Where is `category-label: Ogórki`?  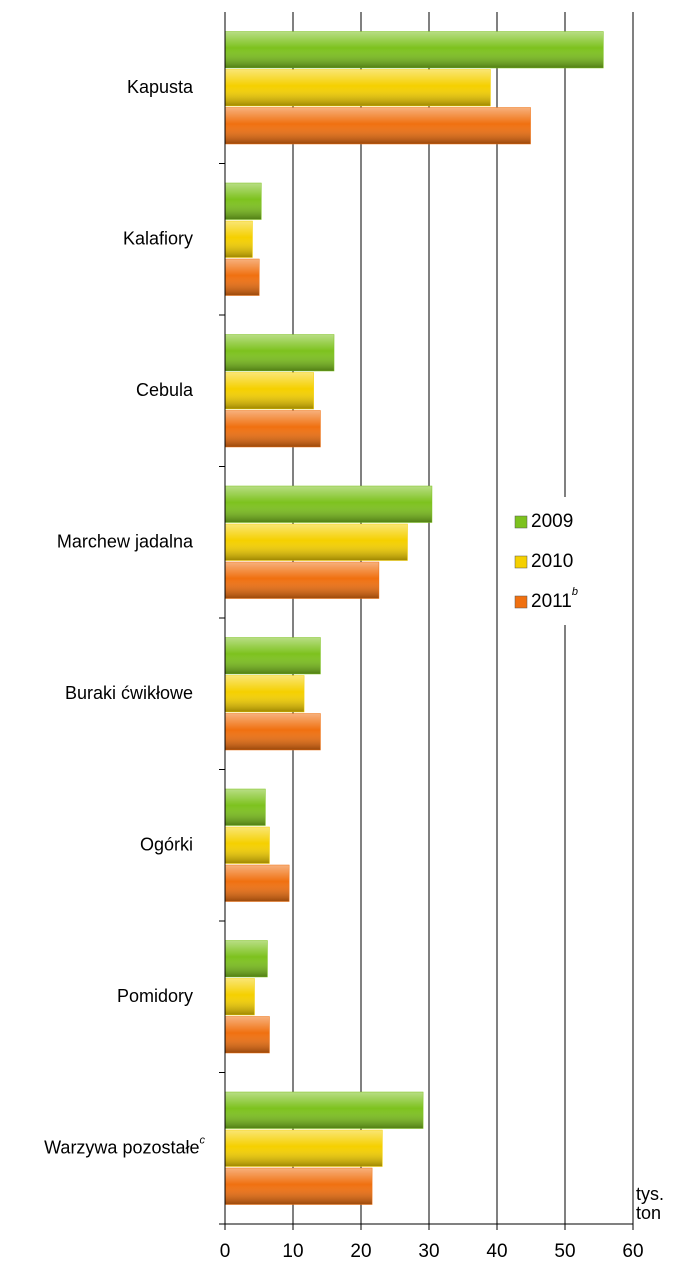
category-label: Ogórki is located at coordinates (166, 844).